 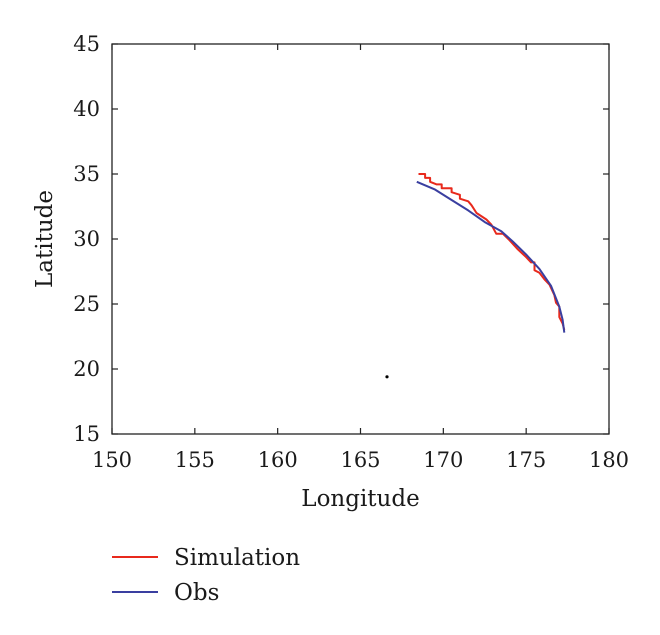 What do you see at coordinates (86, 369) in the screenshot?
I see `y-tick-label: 20` at bounding box center [86, 369].